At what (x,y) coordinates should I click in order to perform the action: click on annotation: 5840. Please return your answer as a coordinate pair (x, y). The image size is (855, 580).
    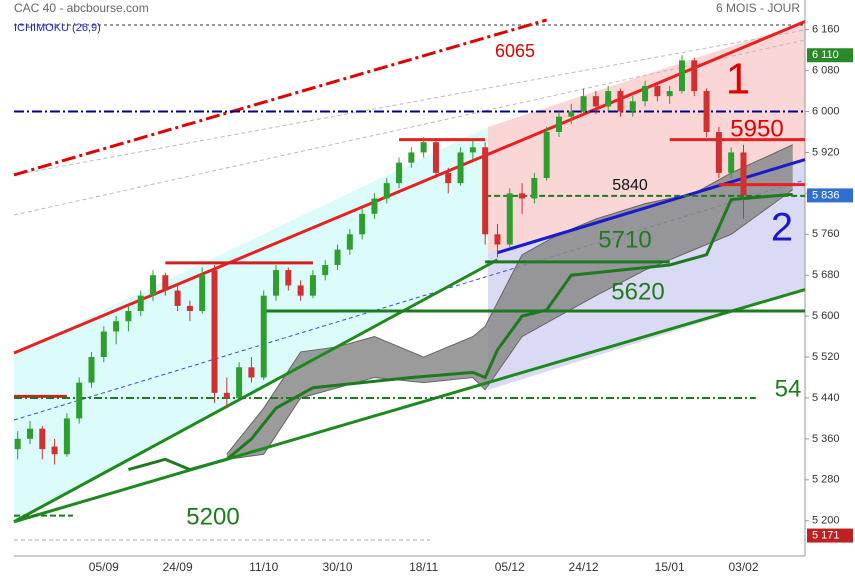
    Looking at the image, I should click on (630, 185).